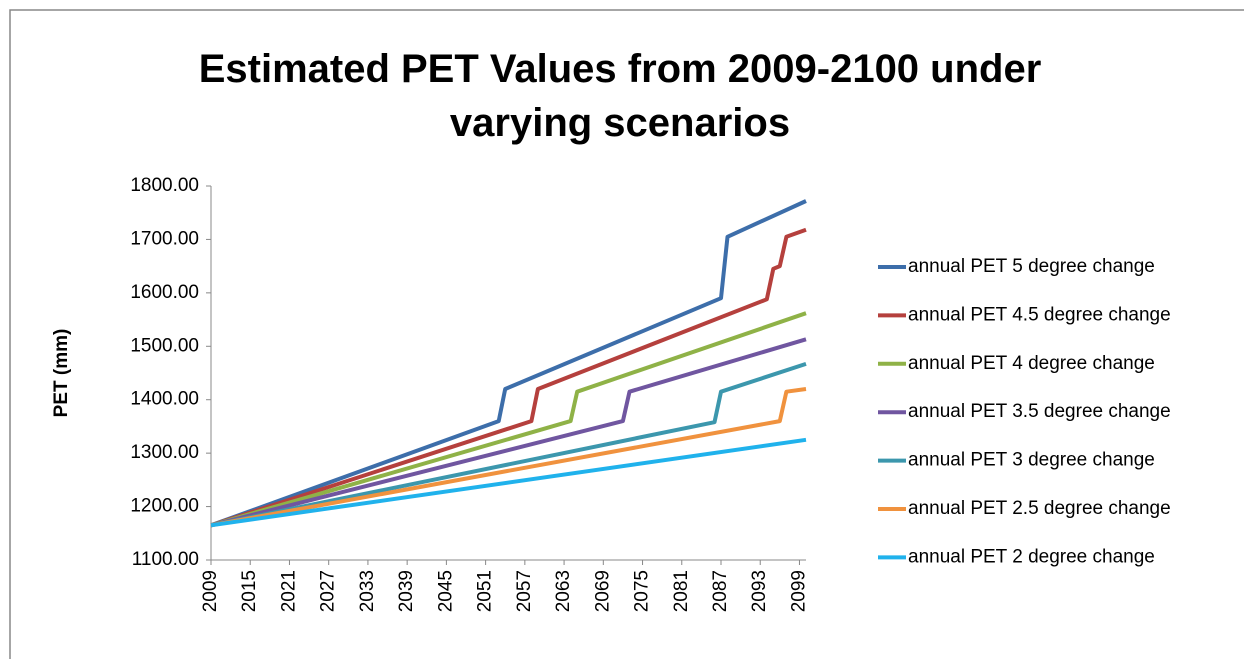 This screenshot has height=659, width=1244. I want to click on y-tick-label: 1500.00, so click(164, 345).